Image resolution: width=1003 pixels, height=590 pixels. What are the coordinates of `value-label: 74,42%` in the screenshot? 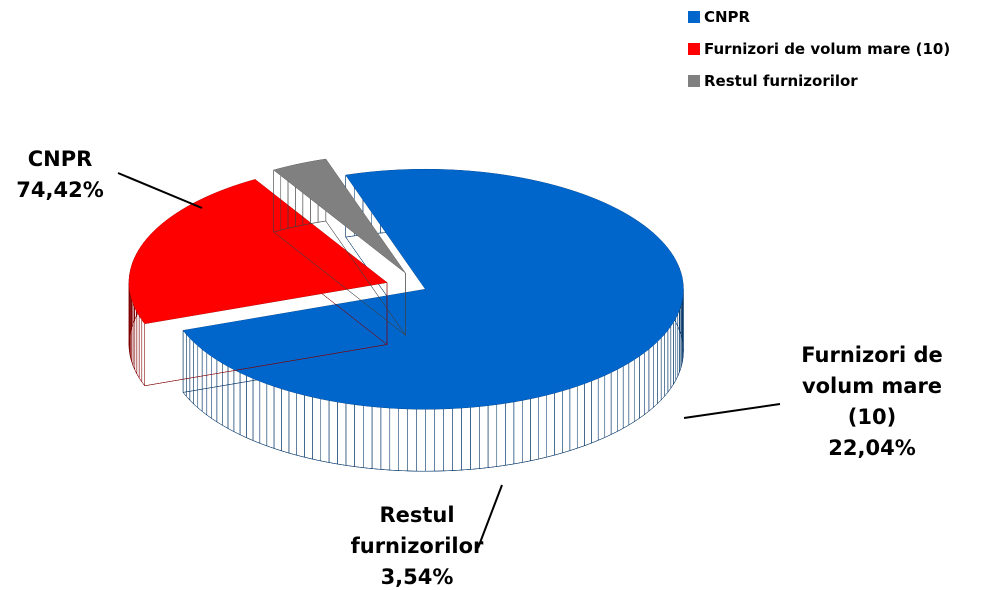 It's located at (60, 190).